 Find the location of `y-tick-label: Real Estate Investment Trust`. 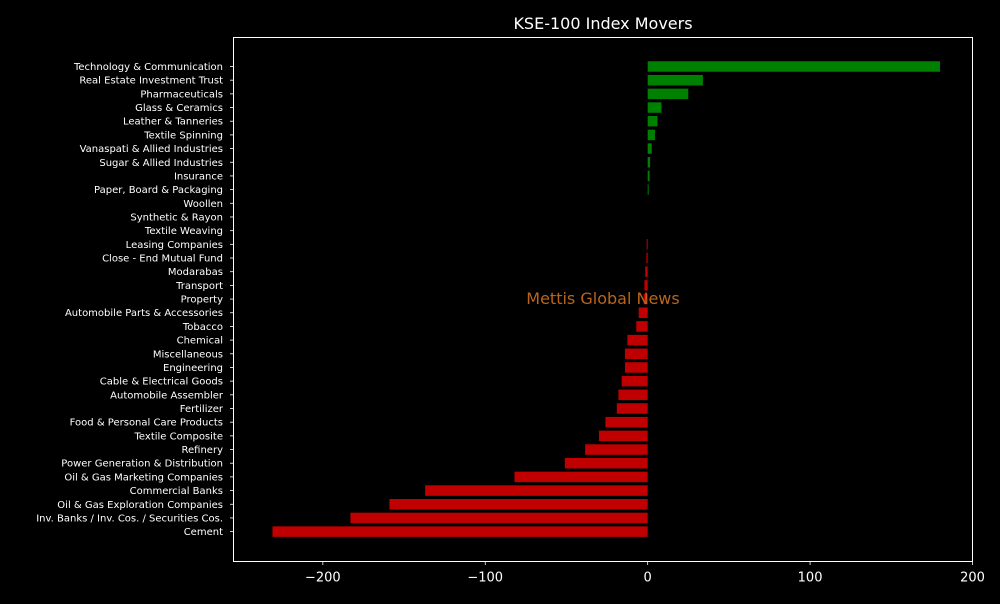

y-tick-label: Real Estate Investment Trust is located at coordinates (151, 81).